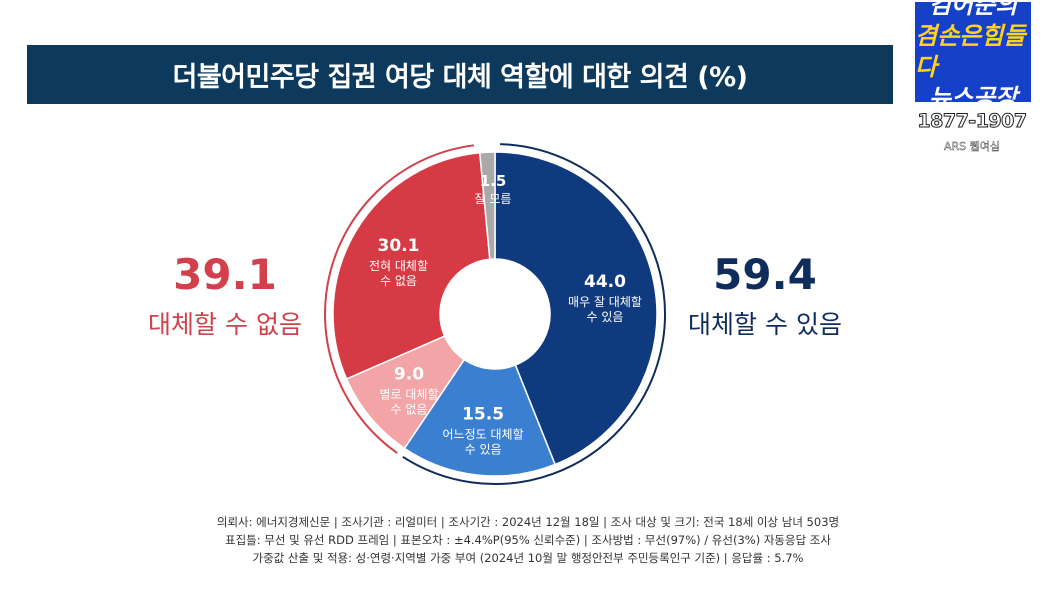 The width and height of the screenshot is (1056, 594). I want to click on left-group-bracket, so click(399, 299).